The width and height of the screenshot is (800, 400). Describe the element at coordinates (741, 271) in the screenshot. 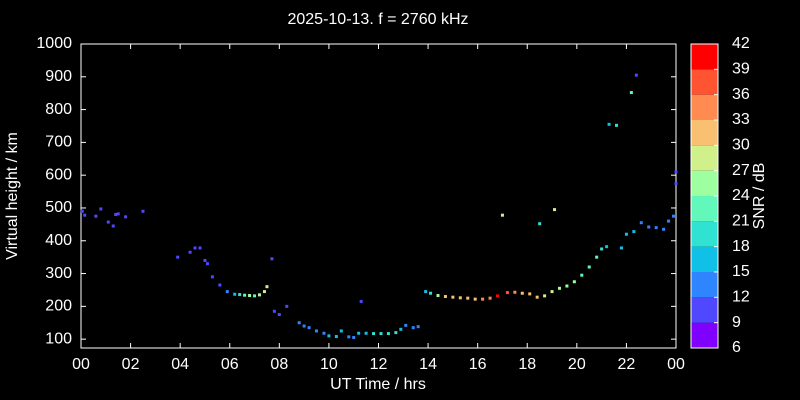

I see `colorbar-tick-label: 15` at that location.